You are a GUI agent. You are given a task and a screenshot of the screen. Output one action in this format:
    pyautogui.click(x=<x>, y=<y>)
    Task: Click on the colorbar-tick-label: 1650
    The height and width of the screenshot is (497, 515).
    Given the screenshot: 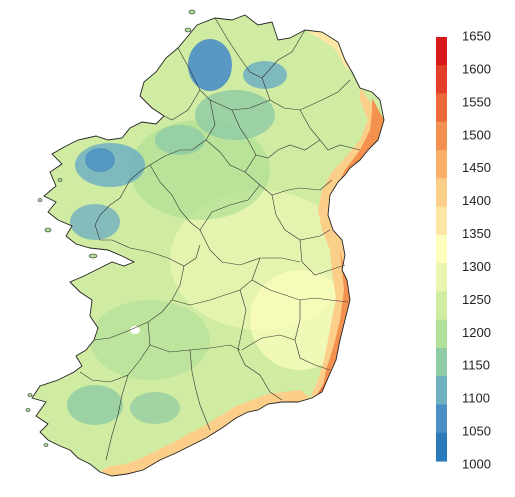 What is the action you would take?
    pyautogui.click(x=476, y=36)
    